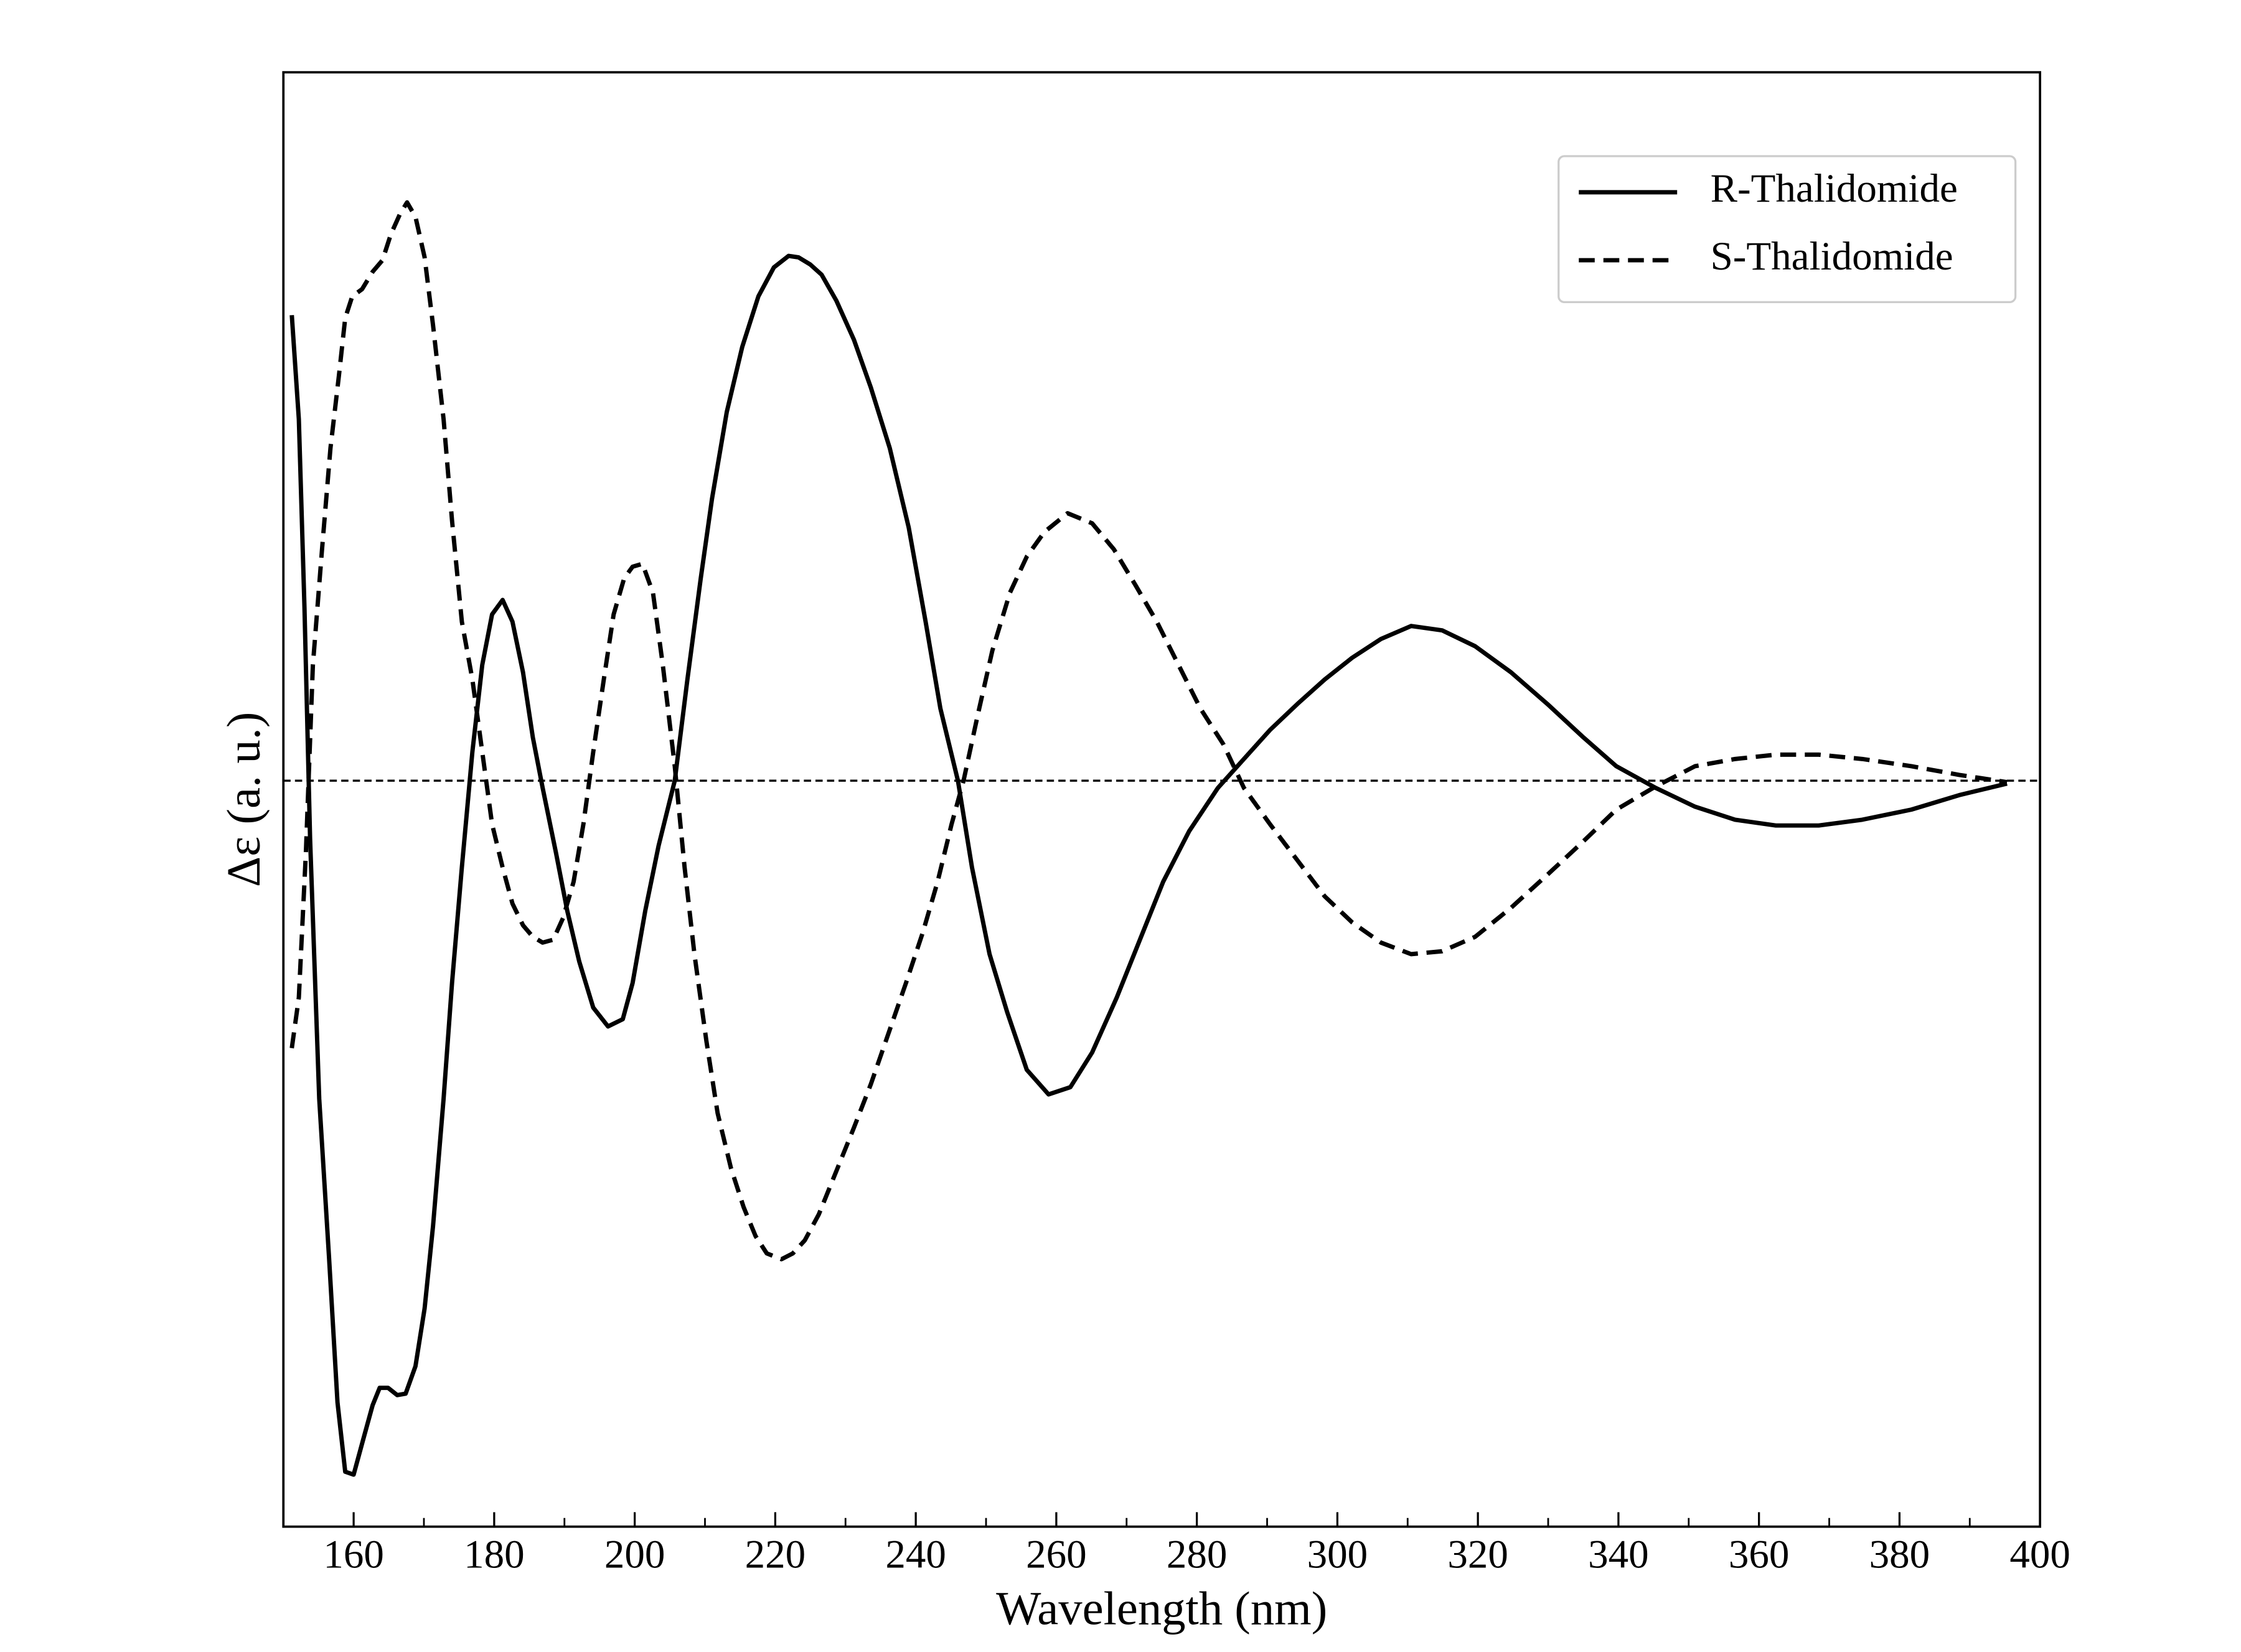 The width and height of the screenshot is (2241, 1652). What do you see at coordinates (1835, 188) in the screenshot?
I see `legend-label: R-Thalidomide` at bounding box center [1835, 188].